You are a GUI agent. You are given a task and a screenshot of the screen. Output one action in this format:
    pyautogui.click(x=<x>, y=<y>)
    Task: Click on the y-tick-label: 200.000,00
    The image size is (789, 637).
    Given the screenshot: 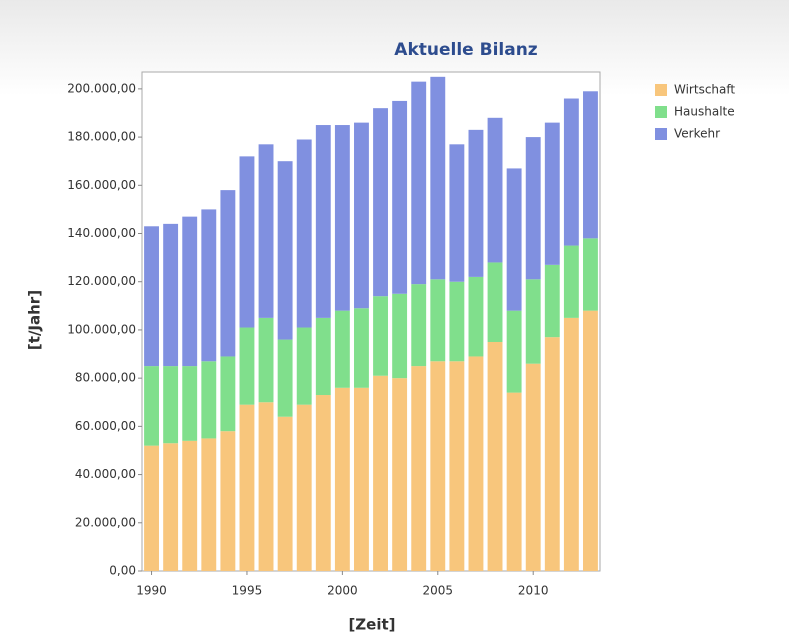 What is the action you would take?
    pyautogui.click(x=101, y=88)
    